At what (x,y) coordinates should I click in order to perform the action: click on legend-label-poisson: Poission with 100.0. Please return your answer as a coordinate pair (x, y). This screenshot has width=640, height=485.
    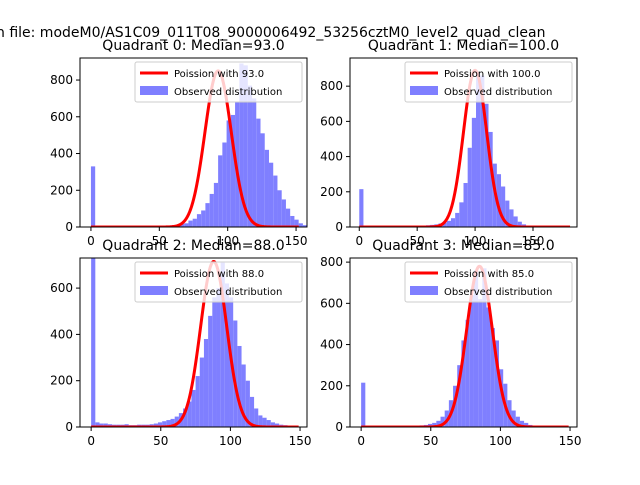
    Looking at the image, I should click on (492, 74).